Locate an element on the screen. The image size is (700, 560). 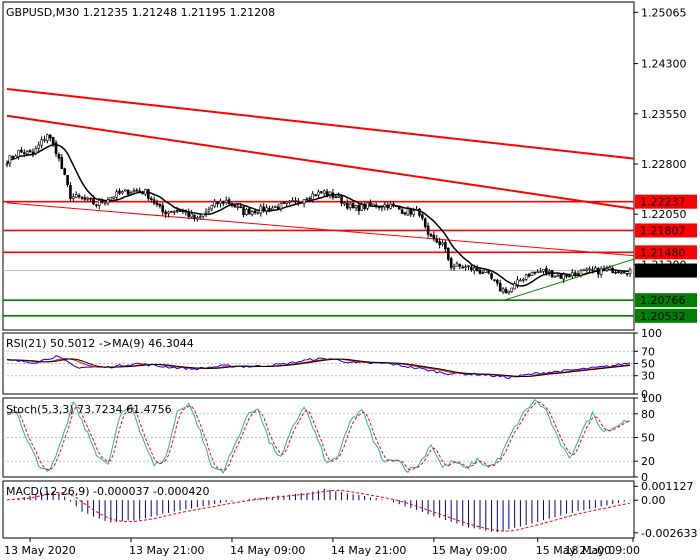
stoch-tick-label: 100 is located at coordinates (651, 398).